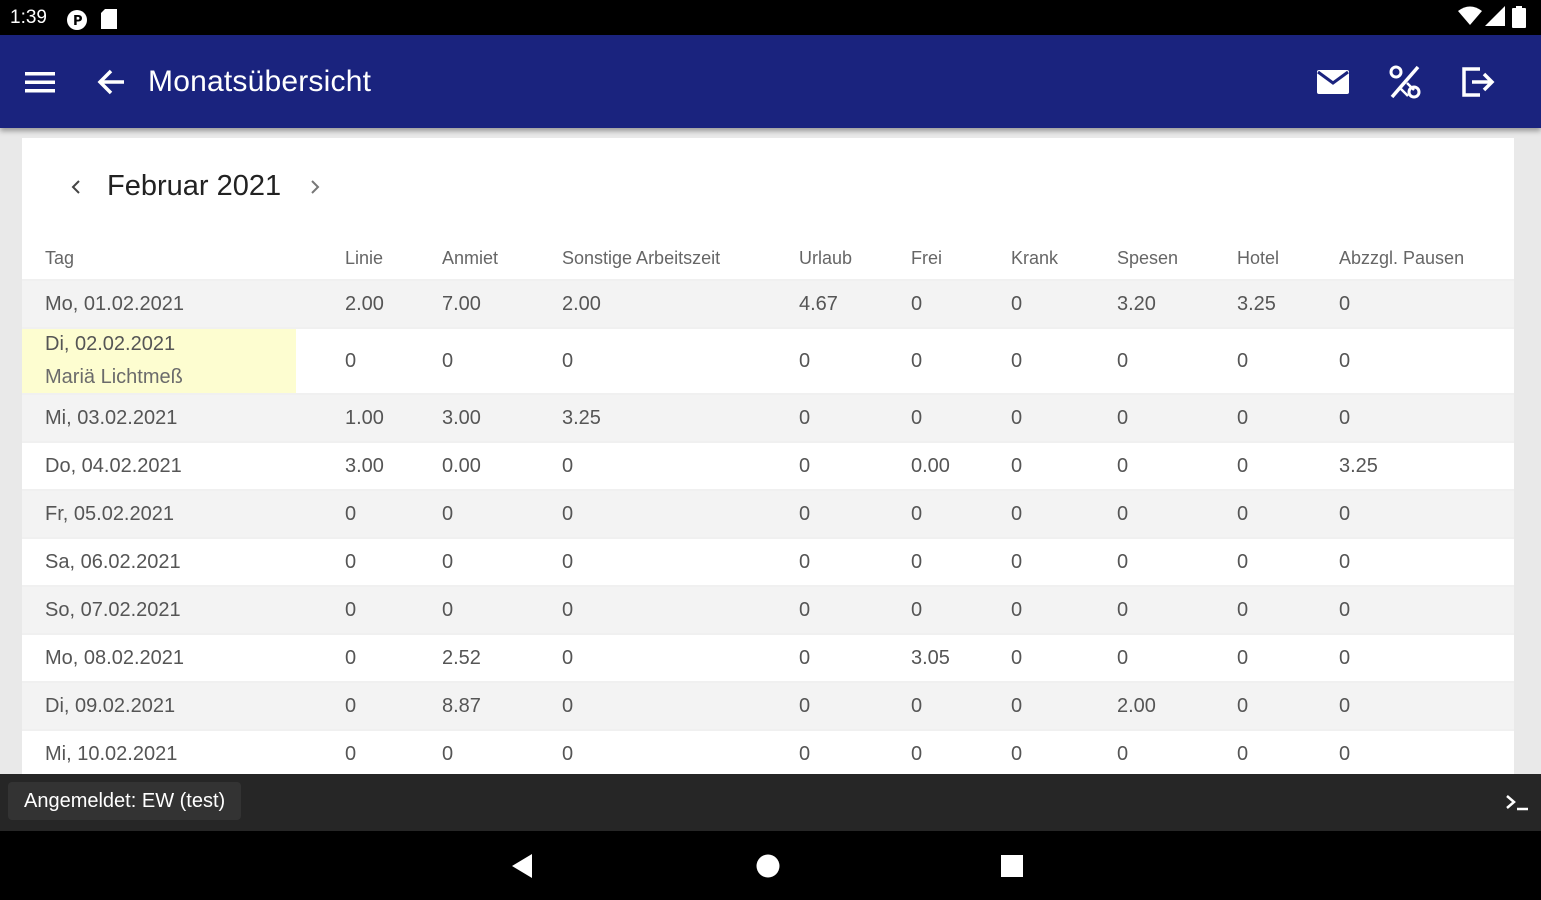  I want to click on column-header-linie: Linie, so click(364, 258).